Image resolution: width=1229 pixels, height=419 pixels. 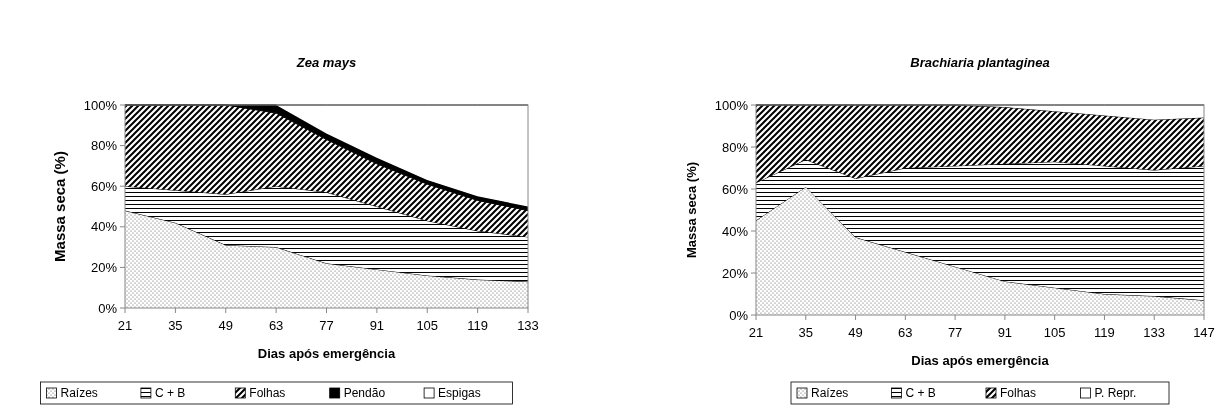 What do you see at coordinates (1115, 393) in the screenshot?
I see `legend-label: P. Repr.` at bounding box center [1115, 393].